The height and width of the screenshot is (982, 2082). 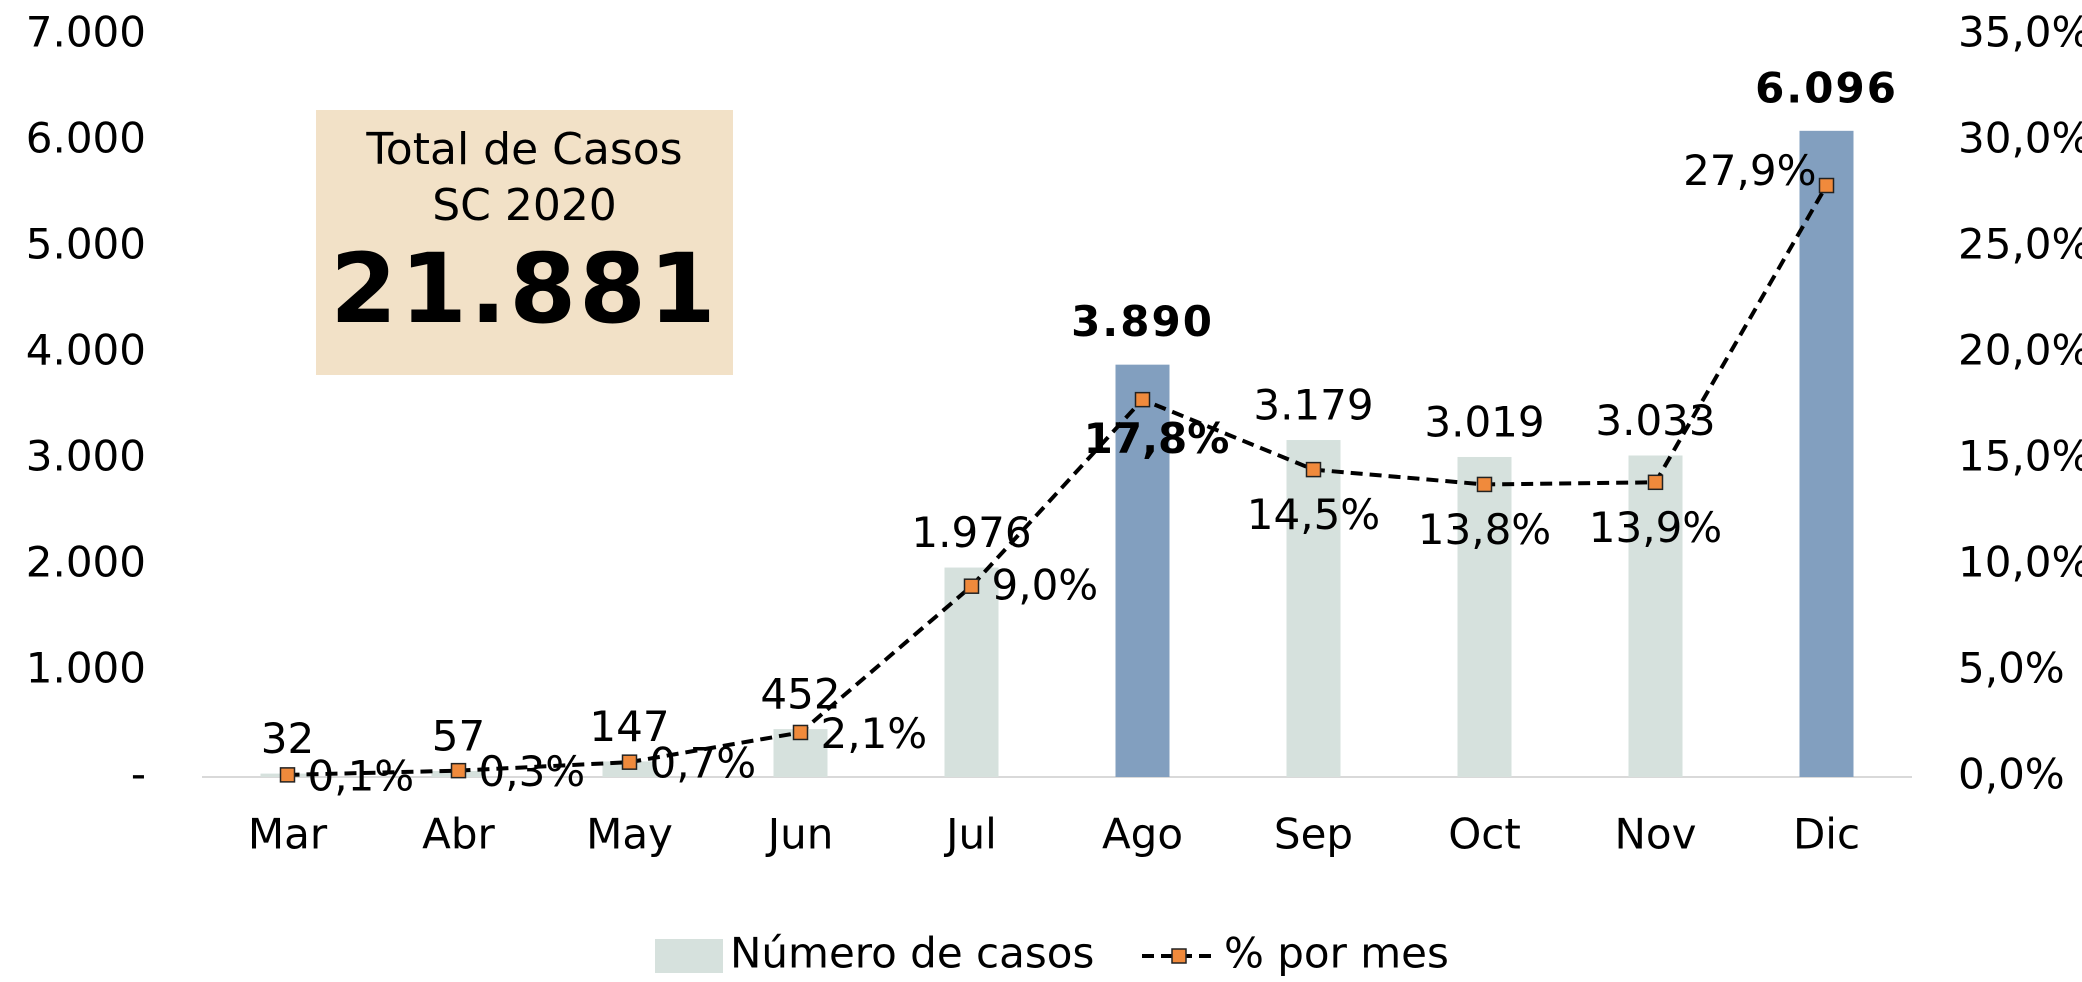 What do you see at coordinates (689, 956) in the screenshot?
I see `legend-swatch` at bounding box center [689, 956].